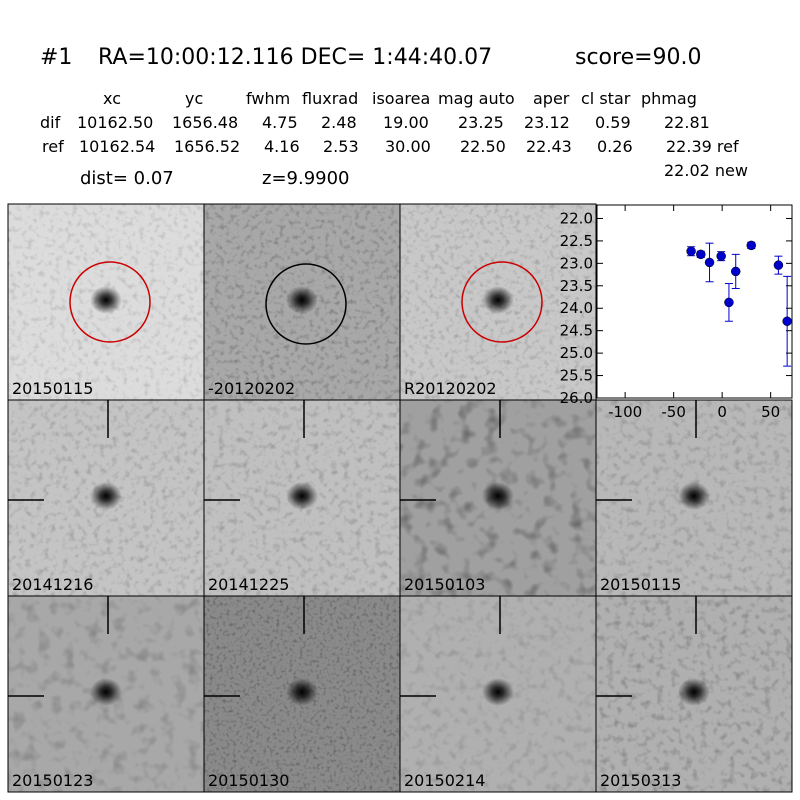 The width and height of the screenshot is (800, 800). Describe the element at coordinates (444, 584) in the screenshot. I see `panel-label: 20150103` at that location.